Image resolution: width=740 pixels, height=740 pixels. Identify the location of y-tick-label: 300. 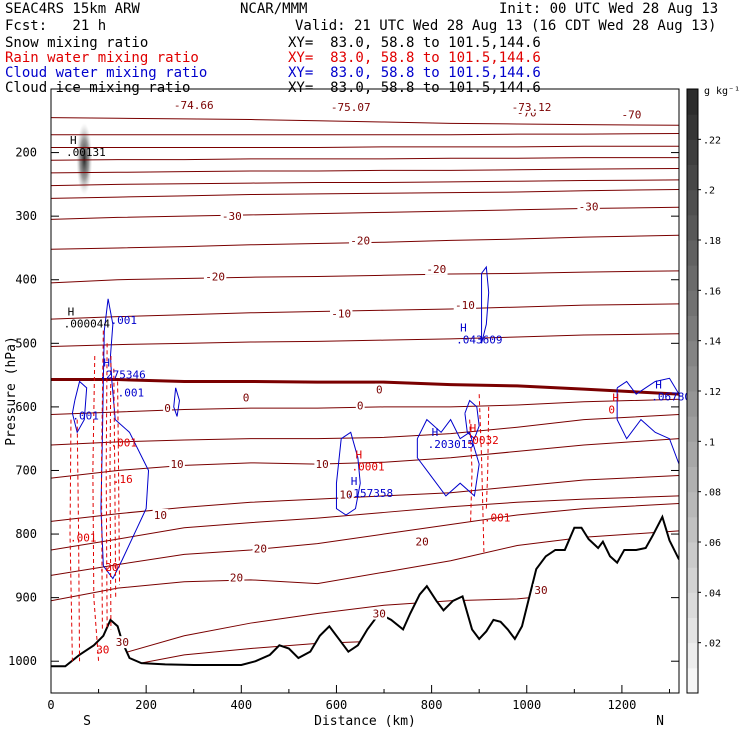
(26, 216).